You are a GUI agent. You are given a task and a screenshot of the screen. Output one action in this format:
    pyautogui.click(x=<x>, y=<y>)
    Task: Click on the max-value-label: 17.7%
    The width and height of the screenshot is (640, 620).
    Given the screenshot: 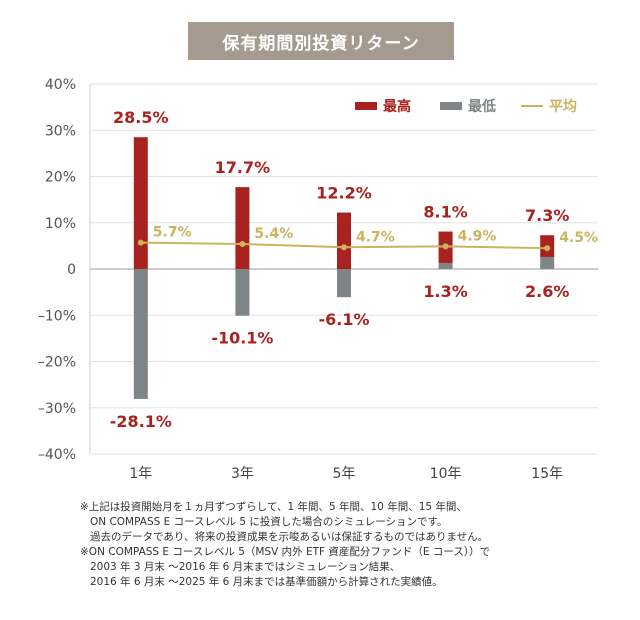 What is the action you would take?
    pyautogui.click(x=243, y=167)
    